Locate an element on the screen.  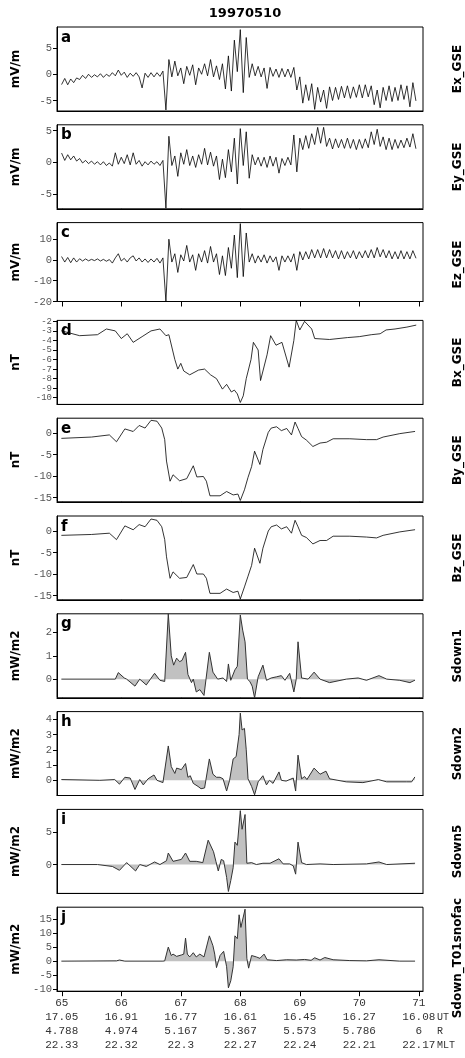
text: Bx_GSE is located at coordinates (457, 362).